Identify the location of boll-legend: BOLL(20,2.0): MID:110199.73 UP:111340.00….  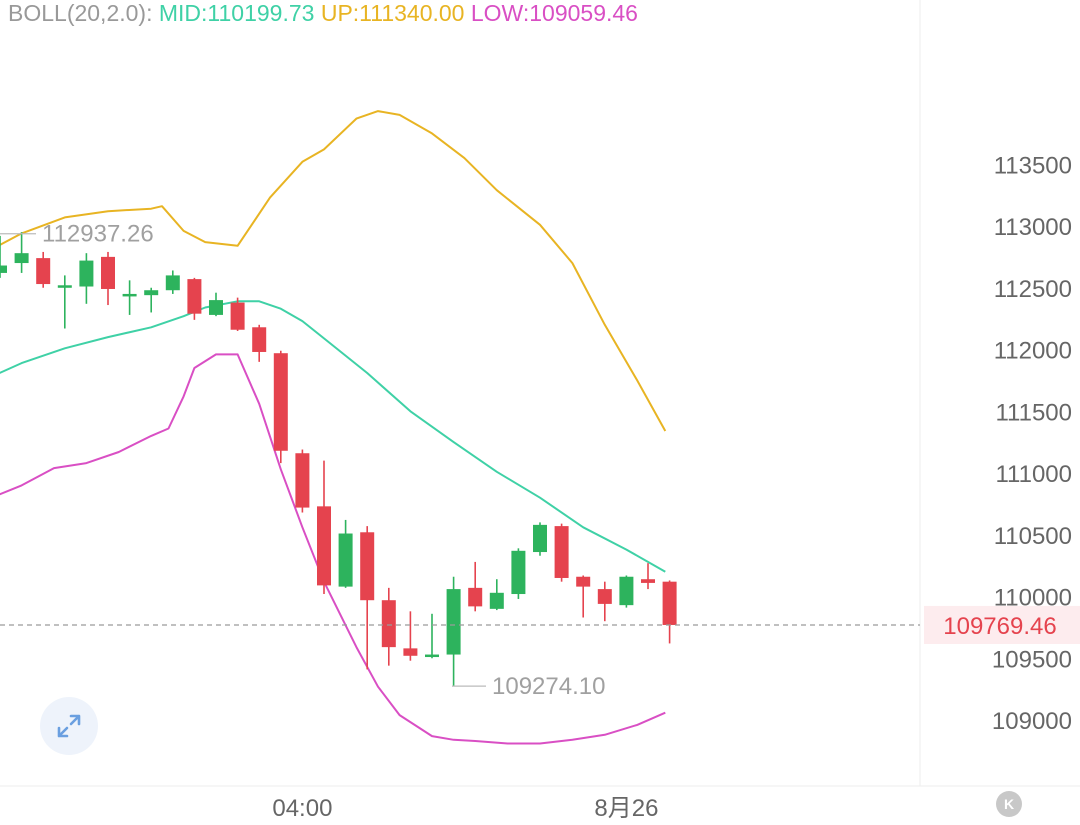
(323, 13).